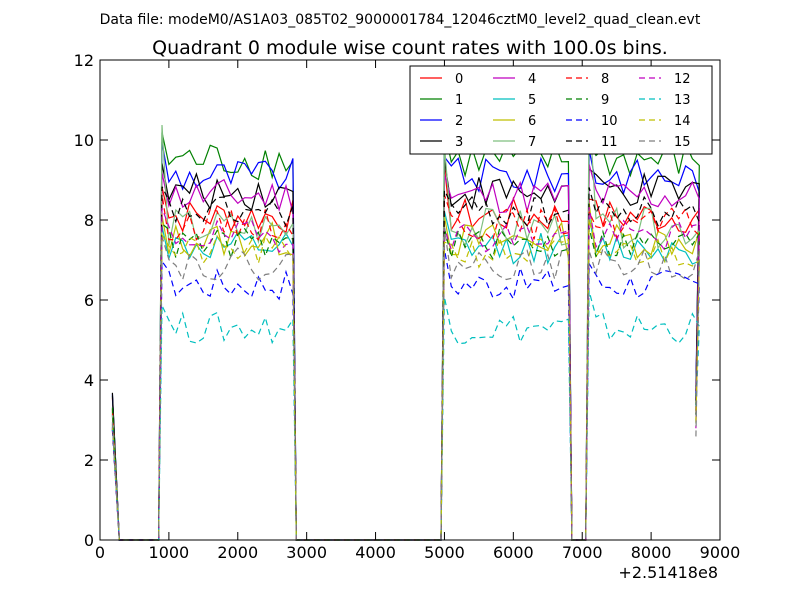  What do you see at coordinates (375, 552) in the screenshot?
I see `x-tick-label: 4000` at bounding box center [375, 552].